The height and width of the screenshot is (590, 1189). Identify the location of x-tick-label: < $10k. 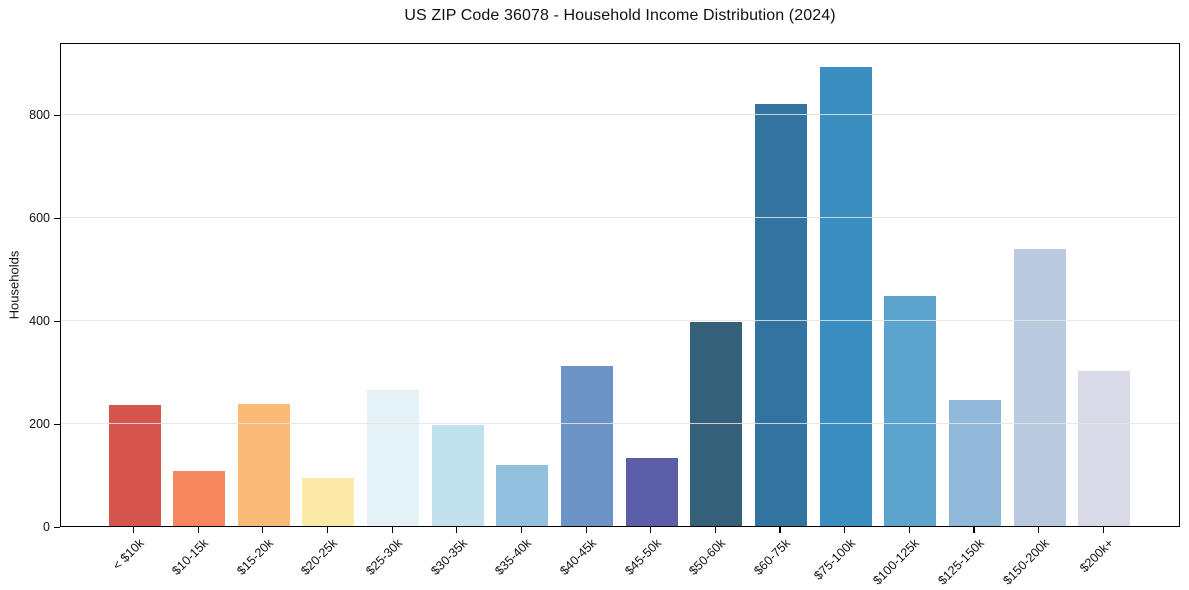
(128, 554).